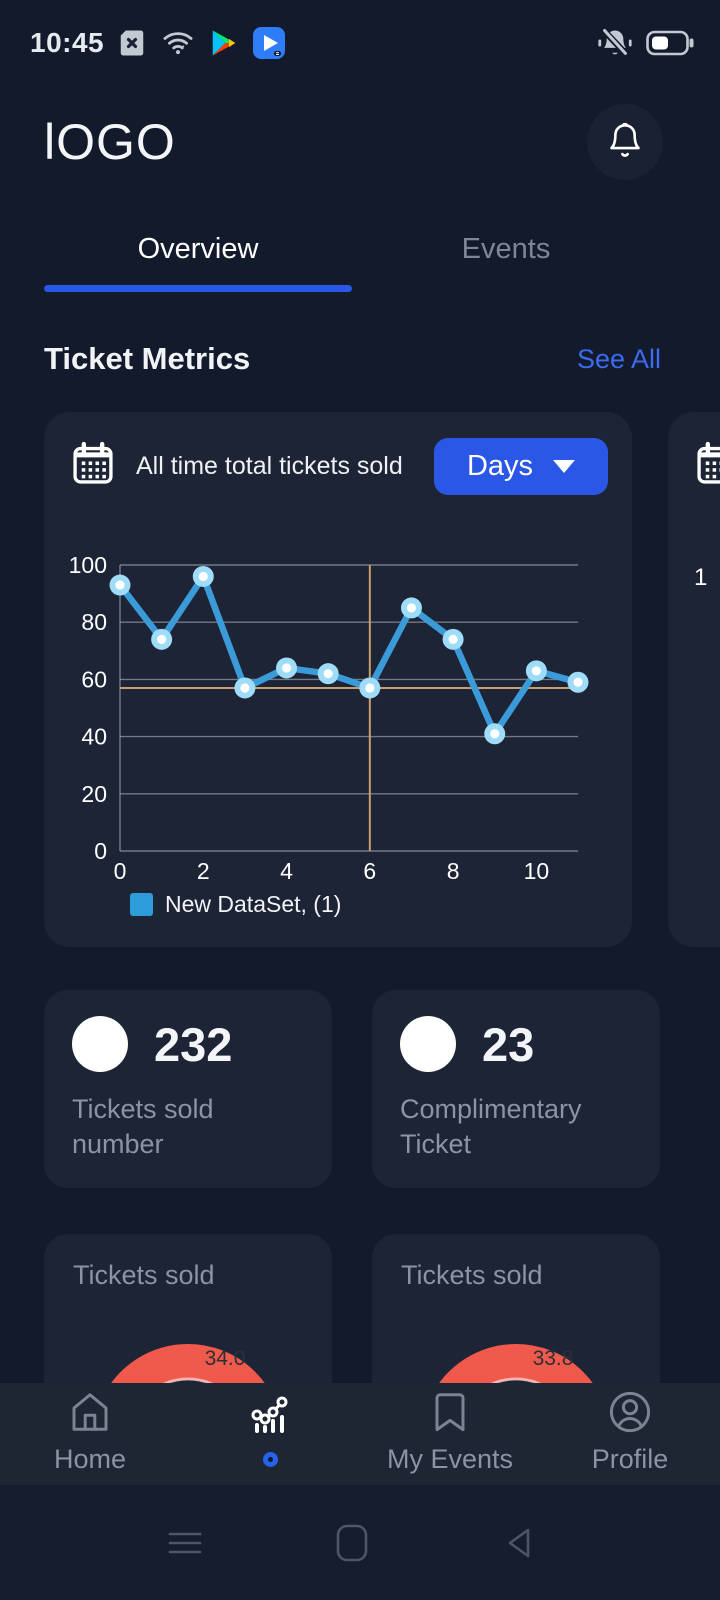  What do you see at coordinates (630, 1459) in the screenshot?
I see `nav-label-profile: Profile` at bounding box center [630, 1459].